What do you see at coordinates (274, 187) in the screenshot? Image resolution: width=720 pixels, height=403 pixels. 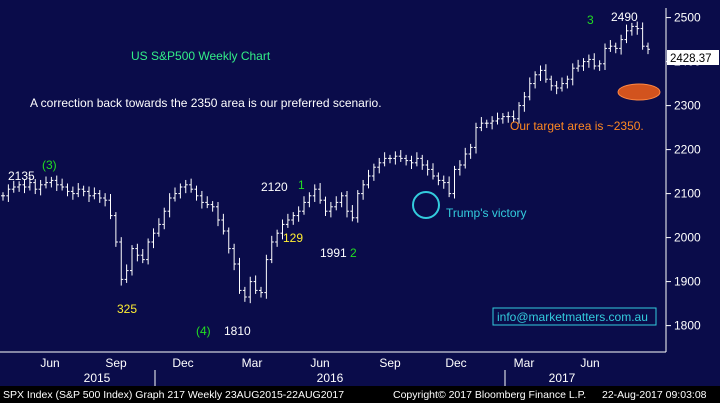 I see `annotation-2120: 2120` at bounding box center [274, 187].